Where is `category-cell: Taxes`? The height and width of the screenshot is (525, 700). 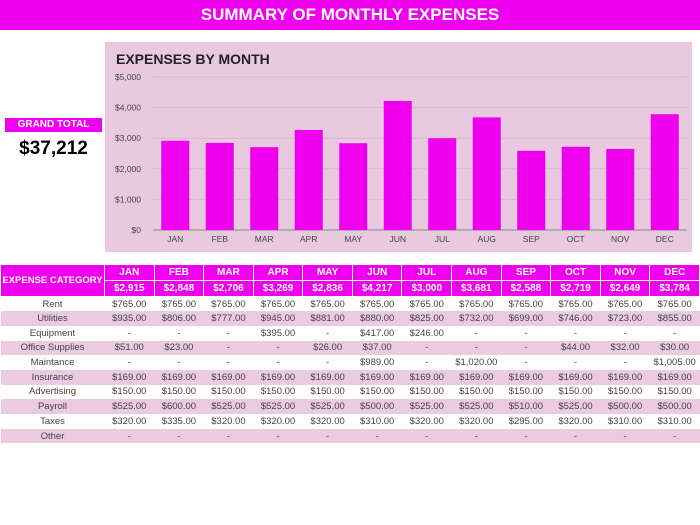
category-cell: Taxes is located at coordinates (52, 421).